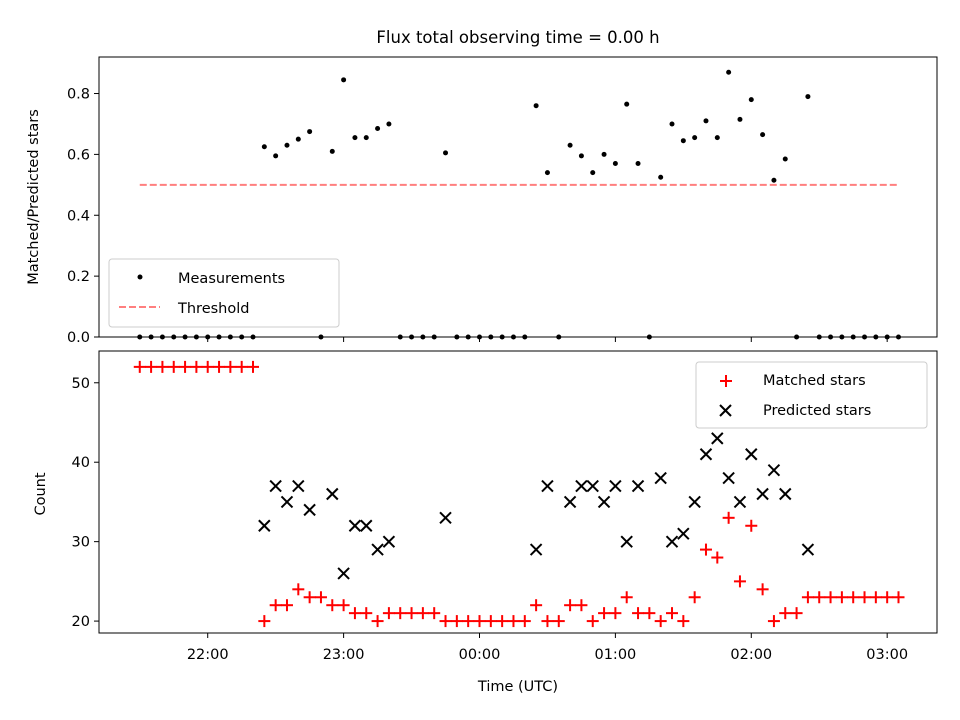 This screenshot has height=720, width=960. What do you see at coordinates (78, 155) in the screenshot?
I see `top-y-tick-label: 0.6` at bounding box center [78, 155].